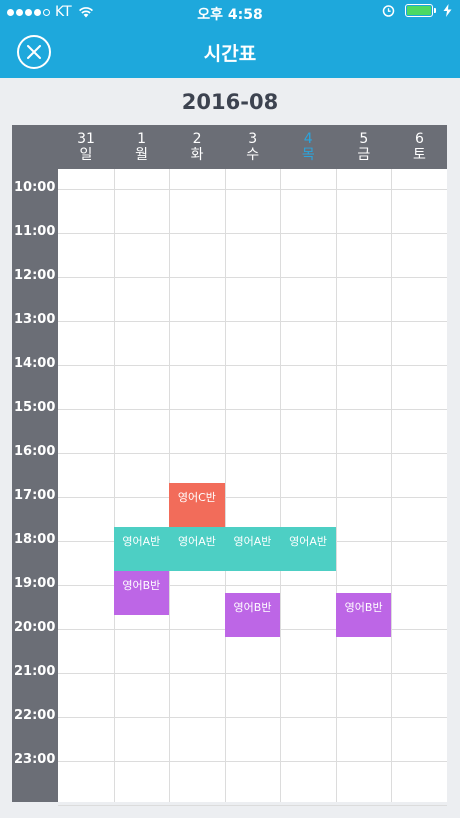 The height and width of the screenshot is (818, 460). I want to click on nav-bar: 시간표, so click(230, 51).